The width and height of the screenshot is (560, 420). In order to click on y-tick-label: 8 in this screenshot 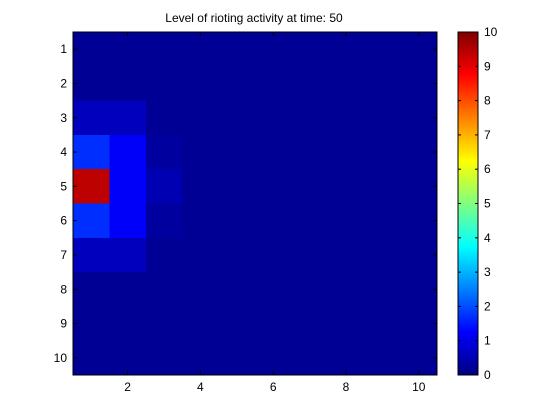, I will do `click(63, 289)`.